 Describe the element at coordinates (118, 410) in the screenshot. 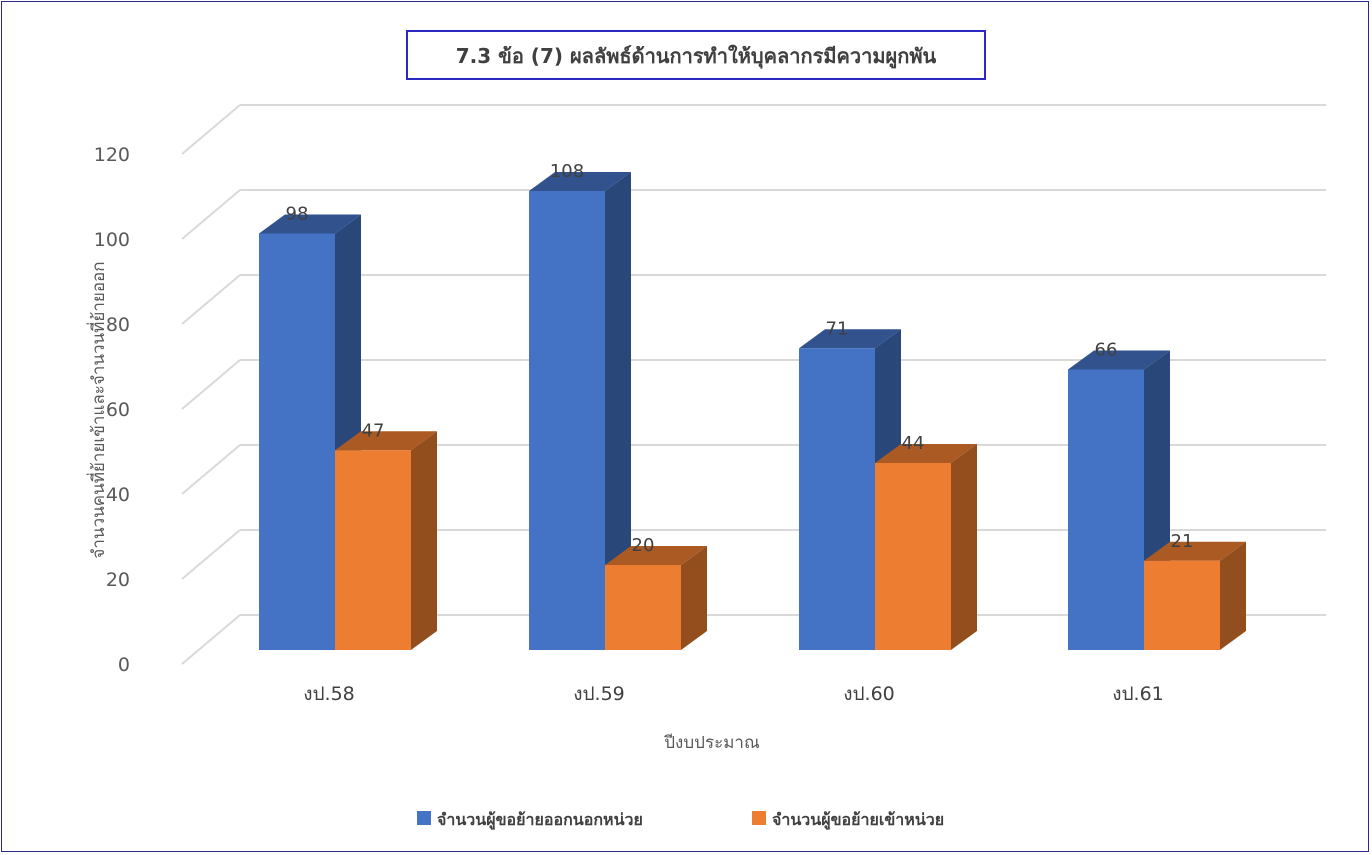

I see `y-tick-60: 60` at that location.